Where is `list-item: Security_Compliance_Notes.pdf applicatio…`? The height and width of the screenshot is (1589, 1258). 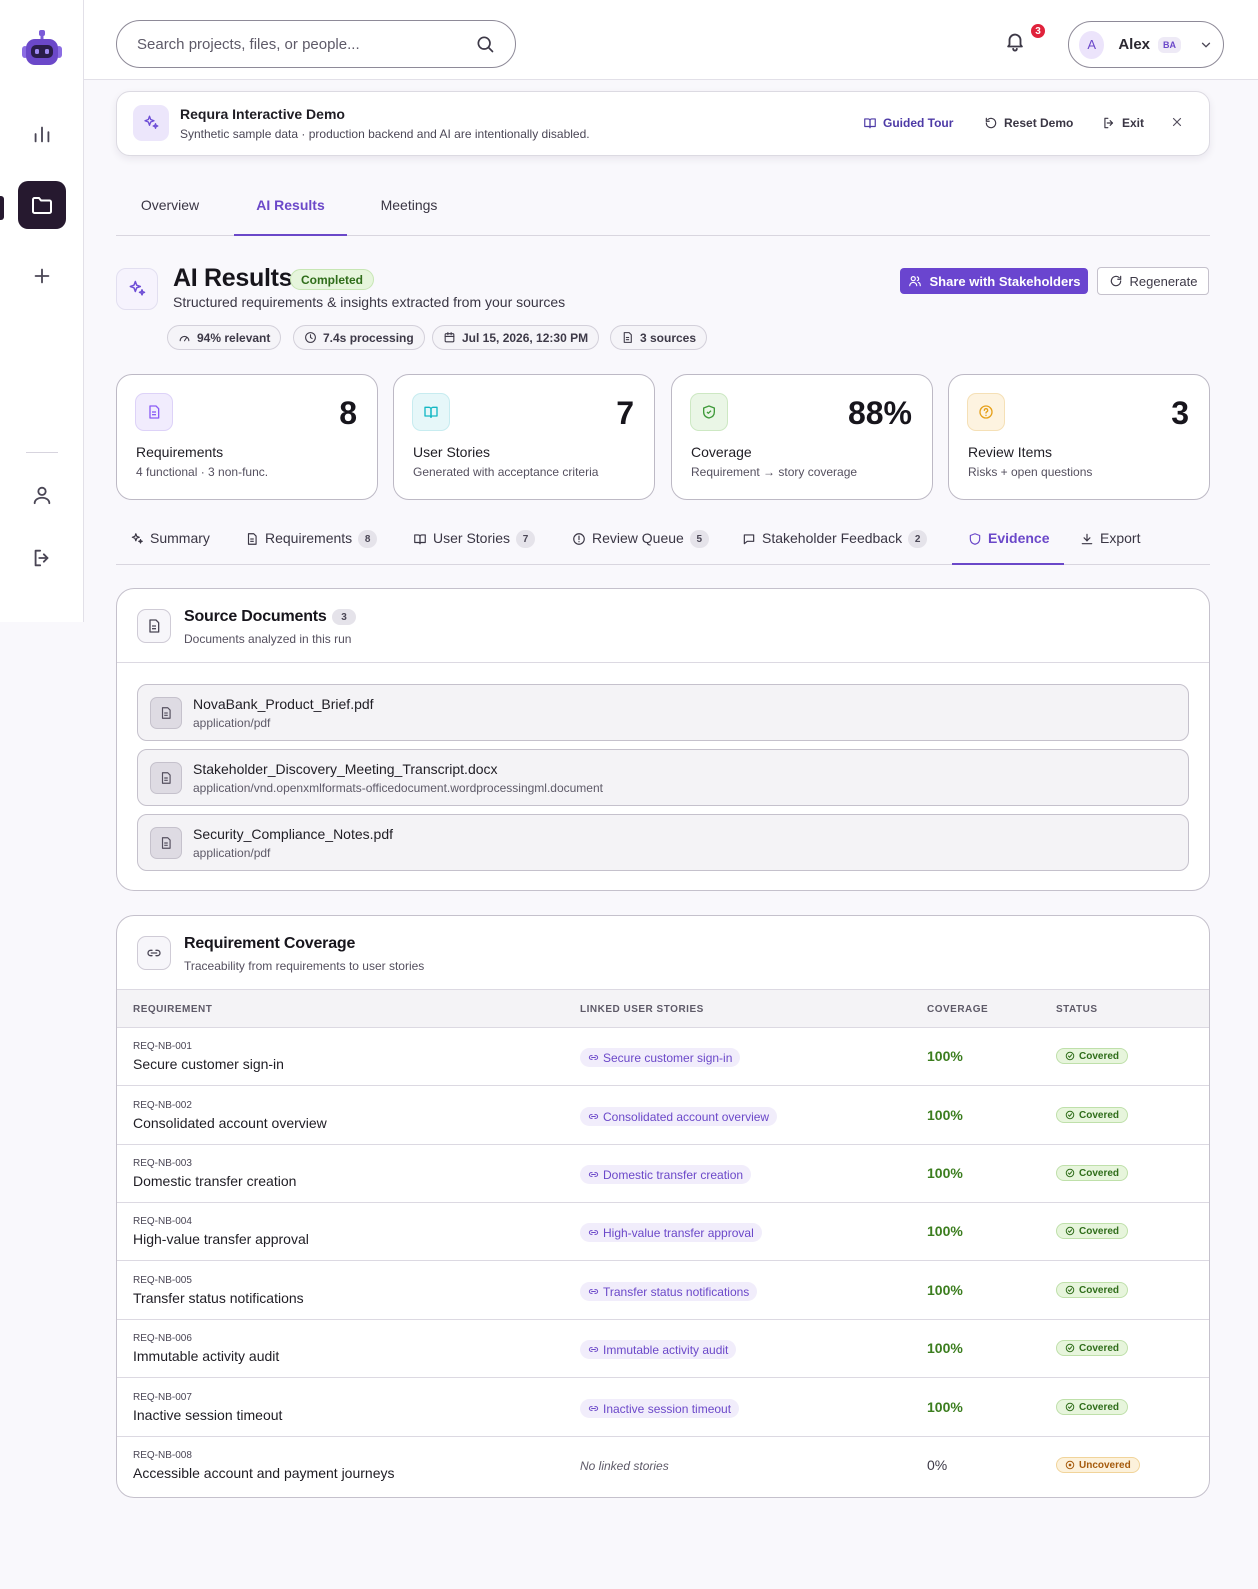
list-item: Security_Compliance_Notes.pdf applicatio… is located at coordinates (663, 842).